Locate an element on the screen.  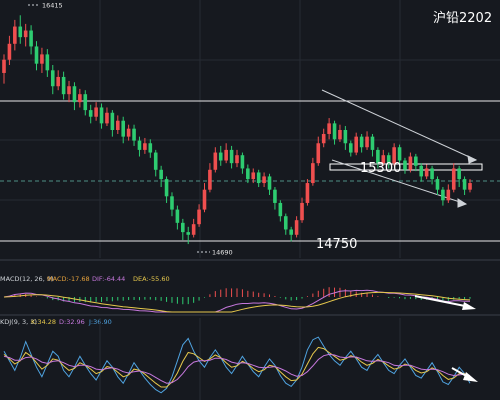
dea-line is located at coordinates (237, 302).